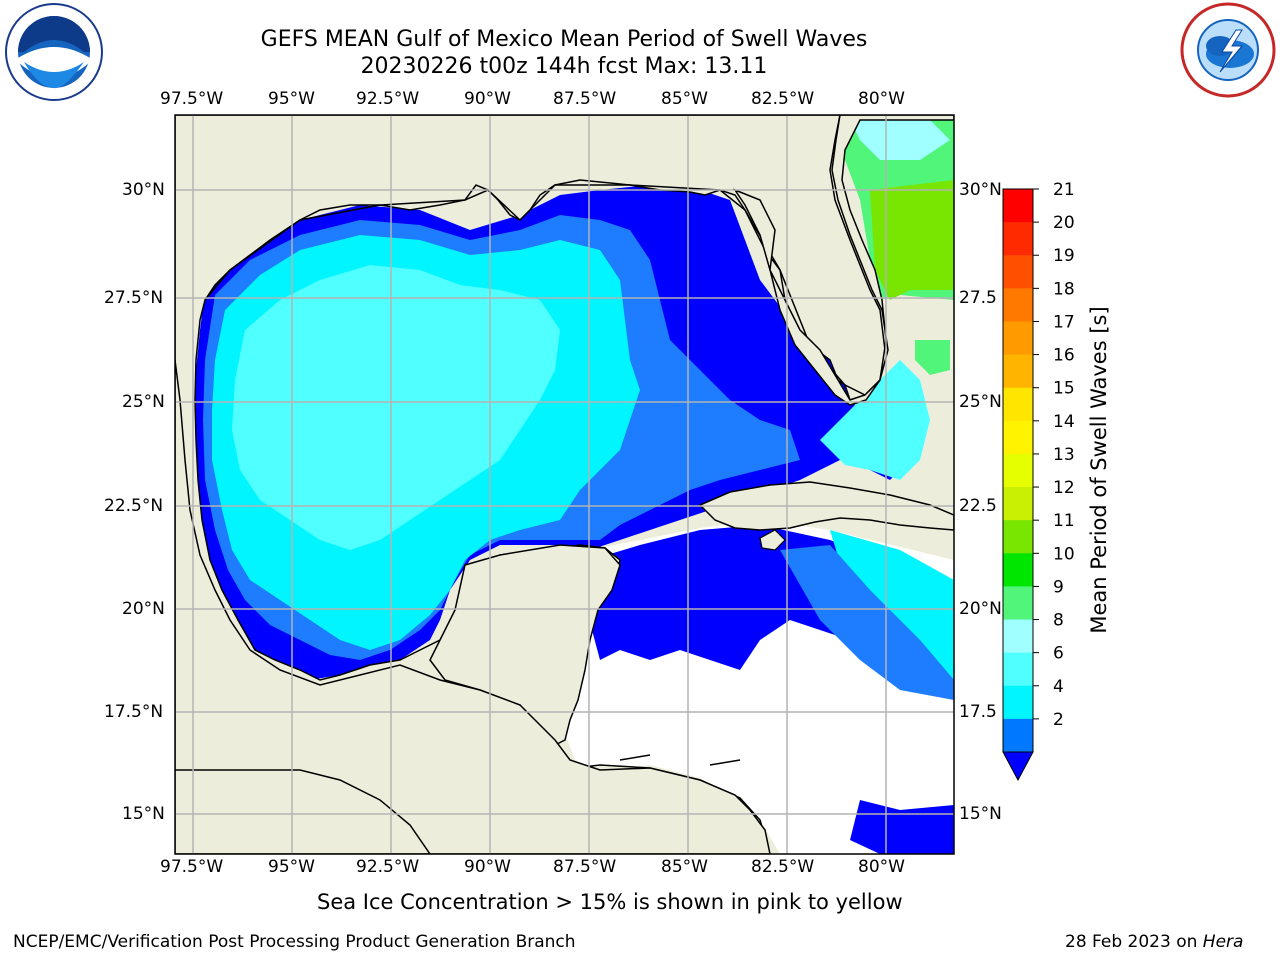 This screenshot has width=1280, height=960. I want to click on colorbar-tick-label: 10, so click(1064, 554).